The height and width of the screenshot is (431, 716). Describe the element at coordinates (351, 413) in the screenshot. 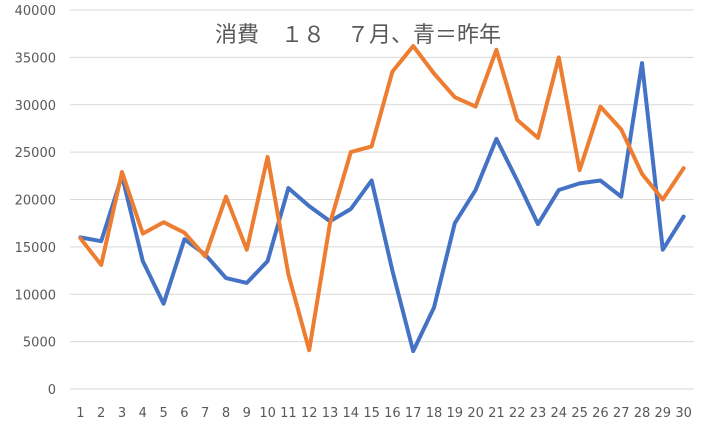

I see `x-tick-label-14: 14` at that location.